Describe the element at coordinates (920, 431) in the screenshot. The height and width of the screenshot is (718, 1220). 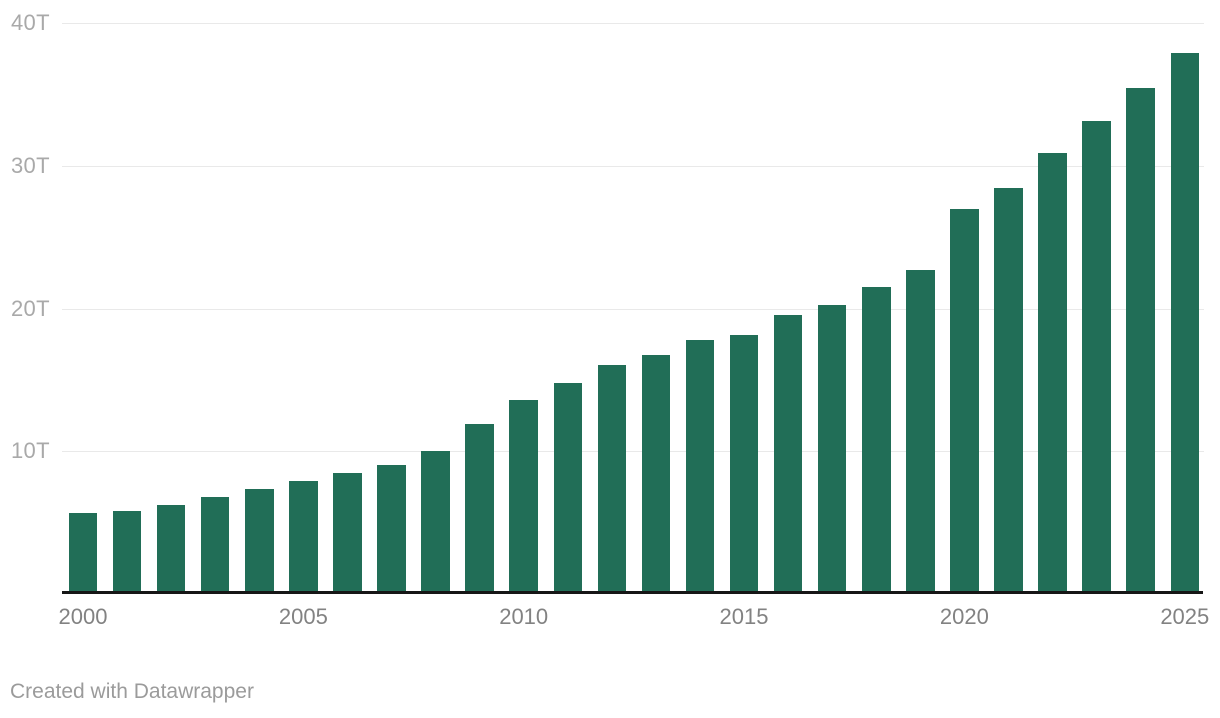
I see `bar-2019` at that location.